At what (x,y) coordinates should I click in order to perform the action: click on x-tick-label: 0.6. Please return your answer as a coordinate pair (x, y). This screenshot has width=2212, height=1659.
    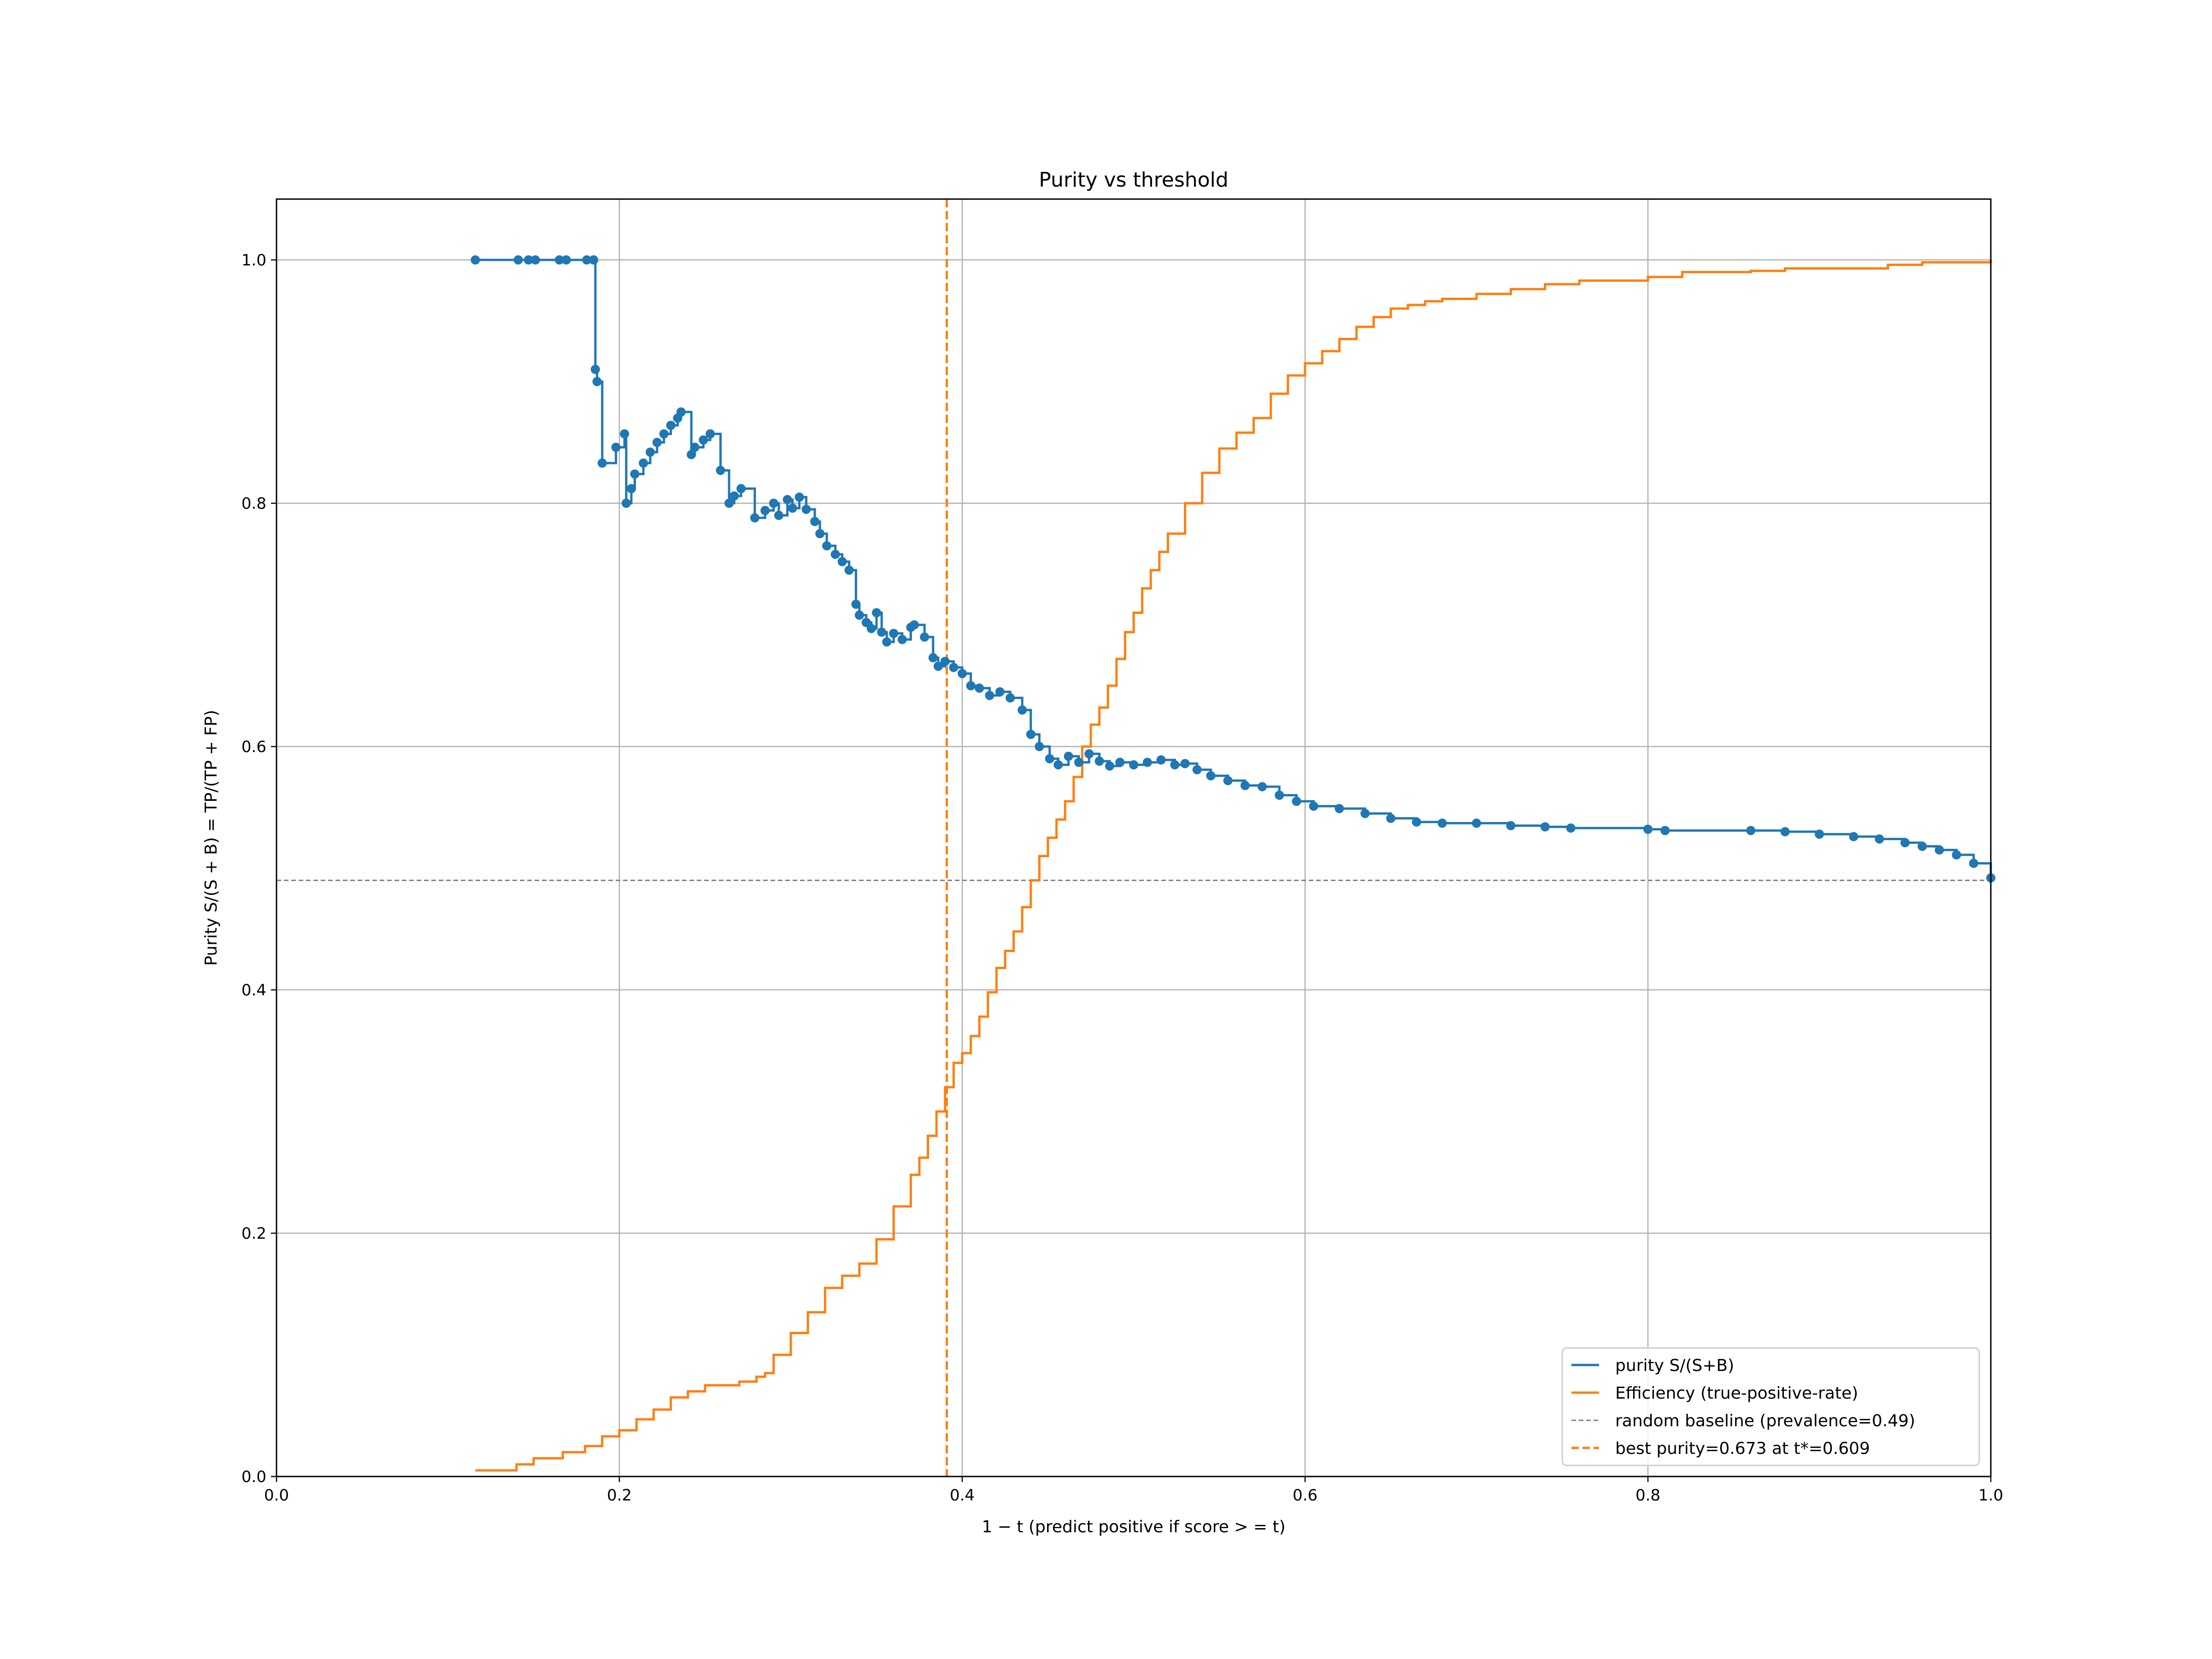
    Looking at the image, I should click on (1305, 1495).